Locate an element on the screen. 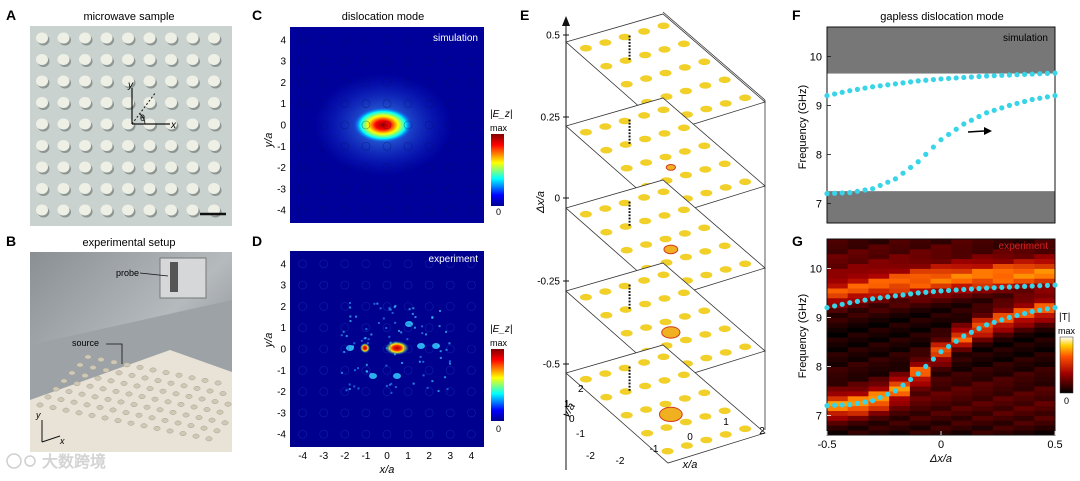 This screenshot has height=481, width=1080. xlabel-g: Δx/a is located at coordinates (940, 459).